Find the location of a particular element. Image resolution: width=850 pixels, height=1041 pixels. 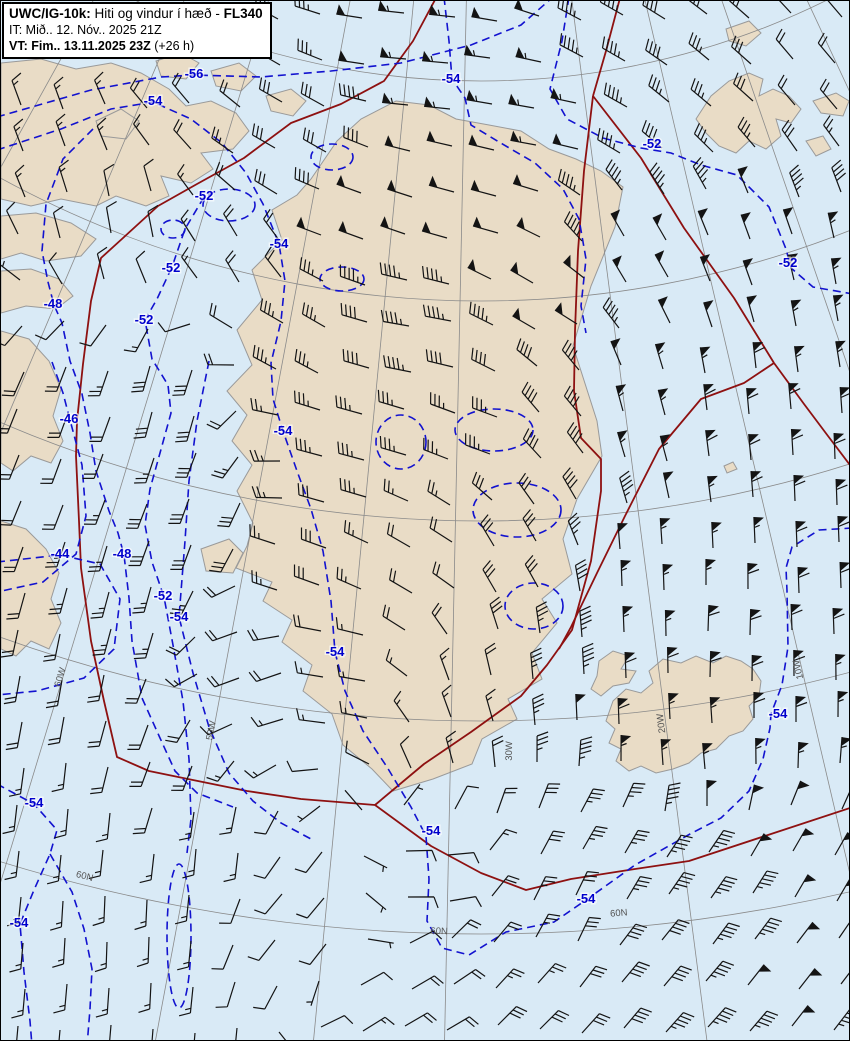

meridian-line is located at coordinates (363, 520).